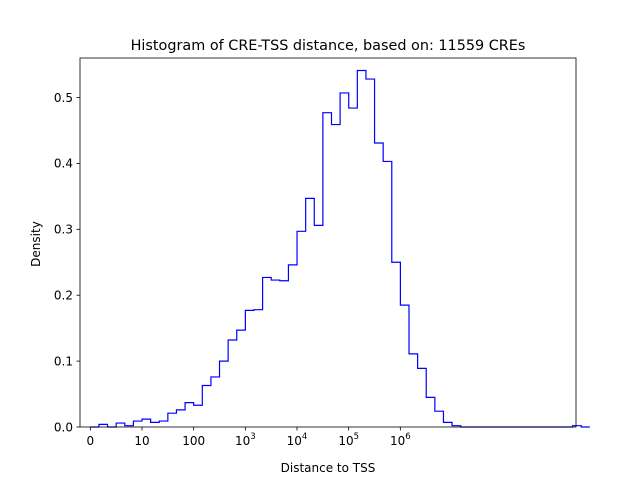  Describe the element at coordinates (63, 98) in the screenshot. I see `y-tick-label: 0.5` at that location.